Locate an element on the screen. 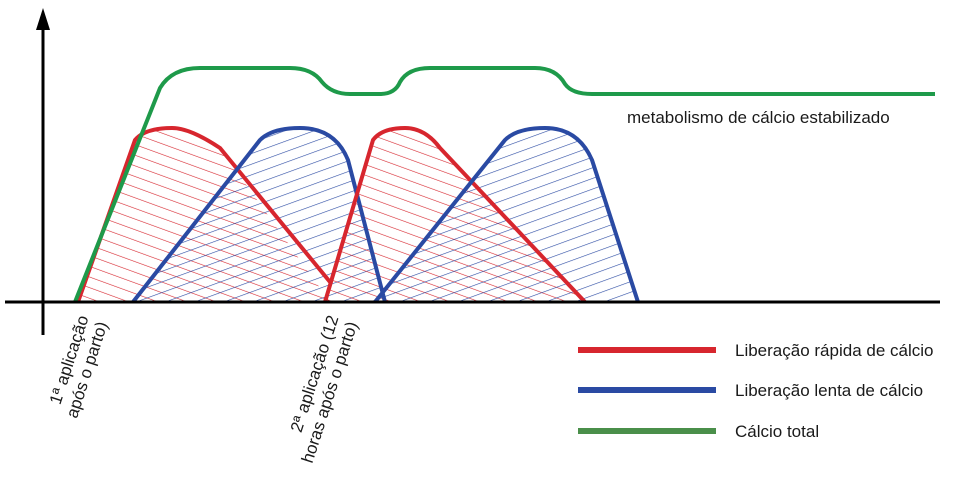 The width and height of the screenshot is (962, 482). y-axis-arrowhead is located at coordinates (43, 19).